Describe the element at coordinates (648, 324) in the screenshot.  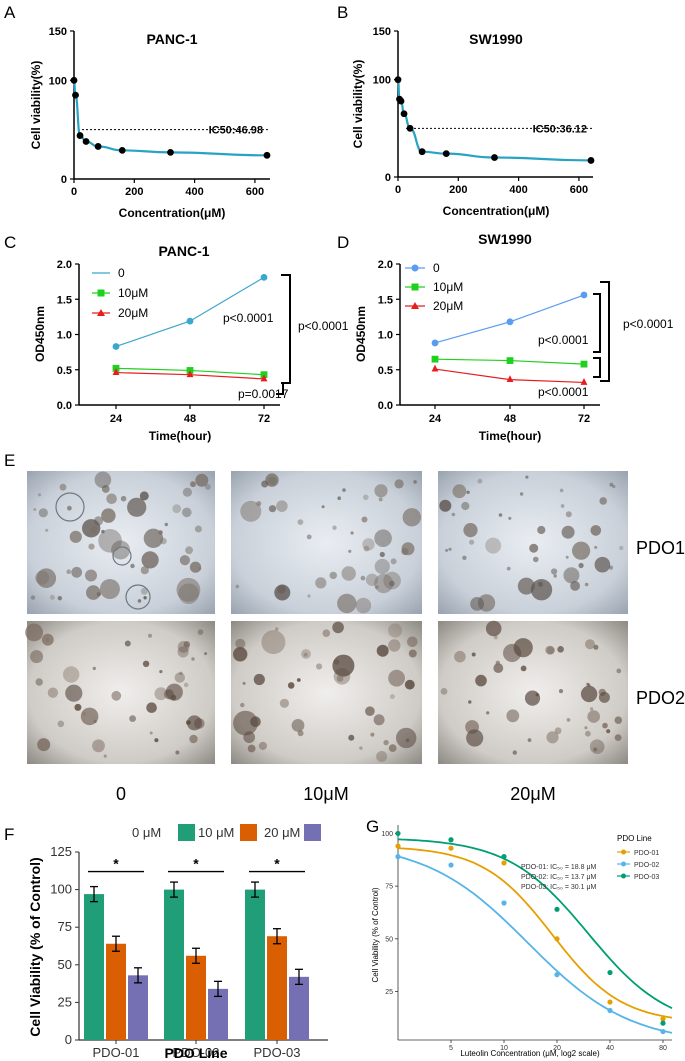
I see `p-value-outer: p<0.0001` at that location.